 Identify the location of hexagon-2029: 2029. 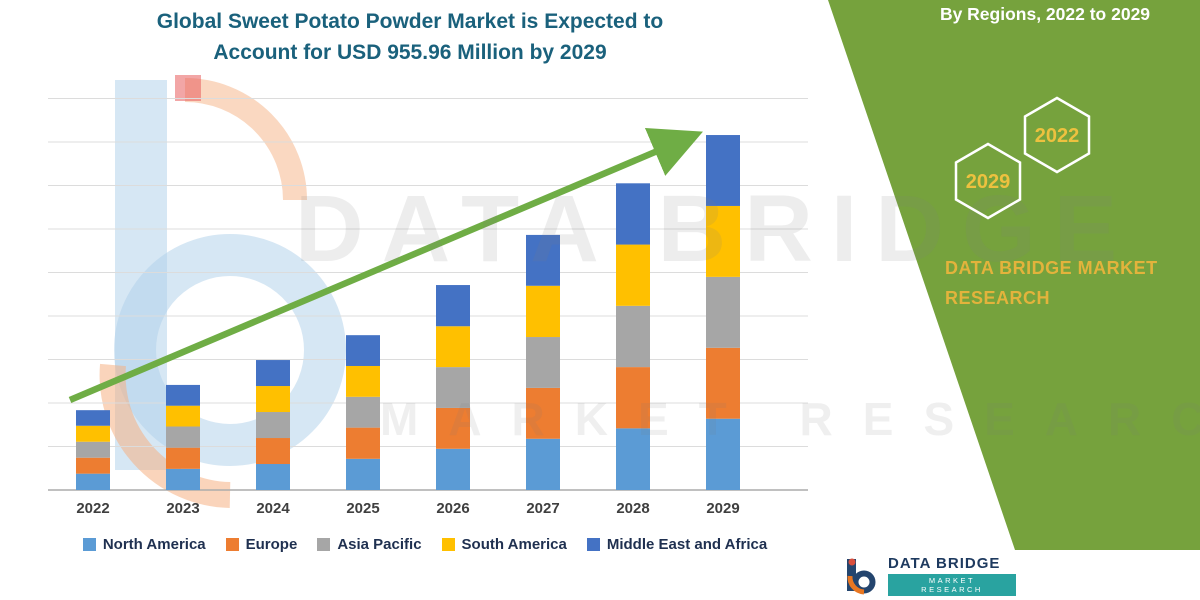
(988, 181).